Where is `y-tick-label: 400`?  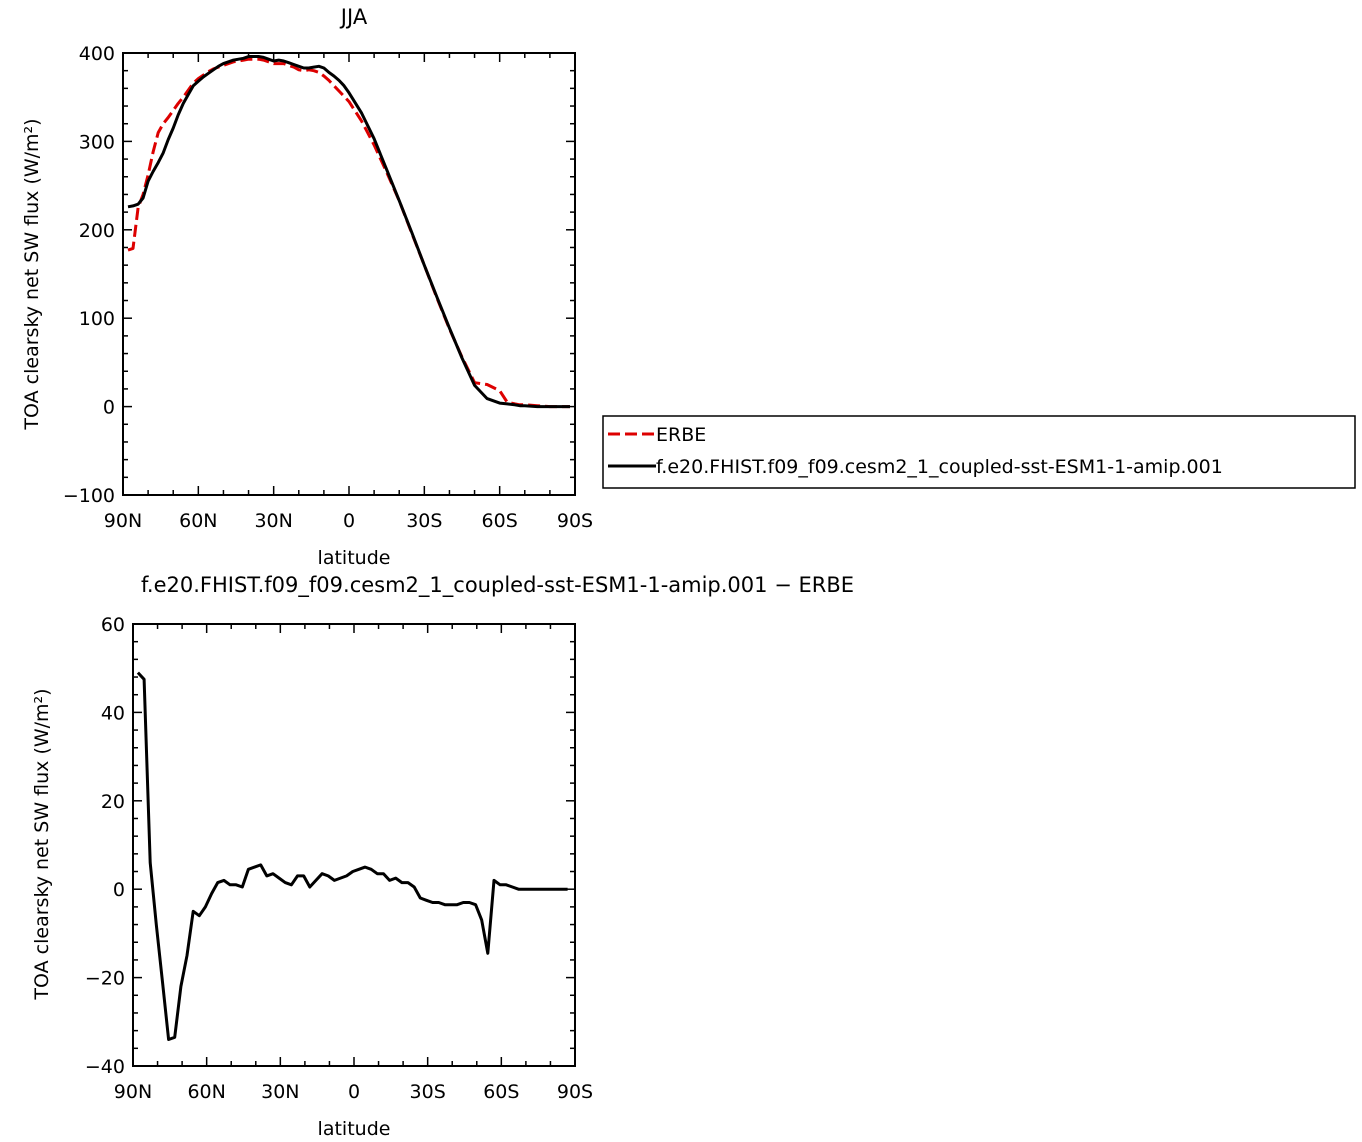
y-tick-label: 400 is located at coordinates (97, 54).